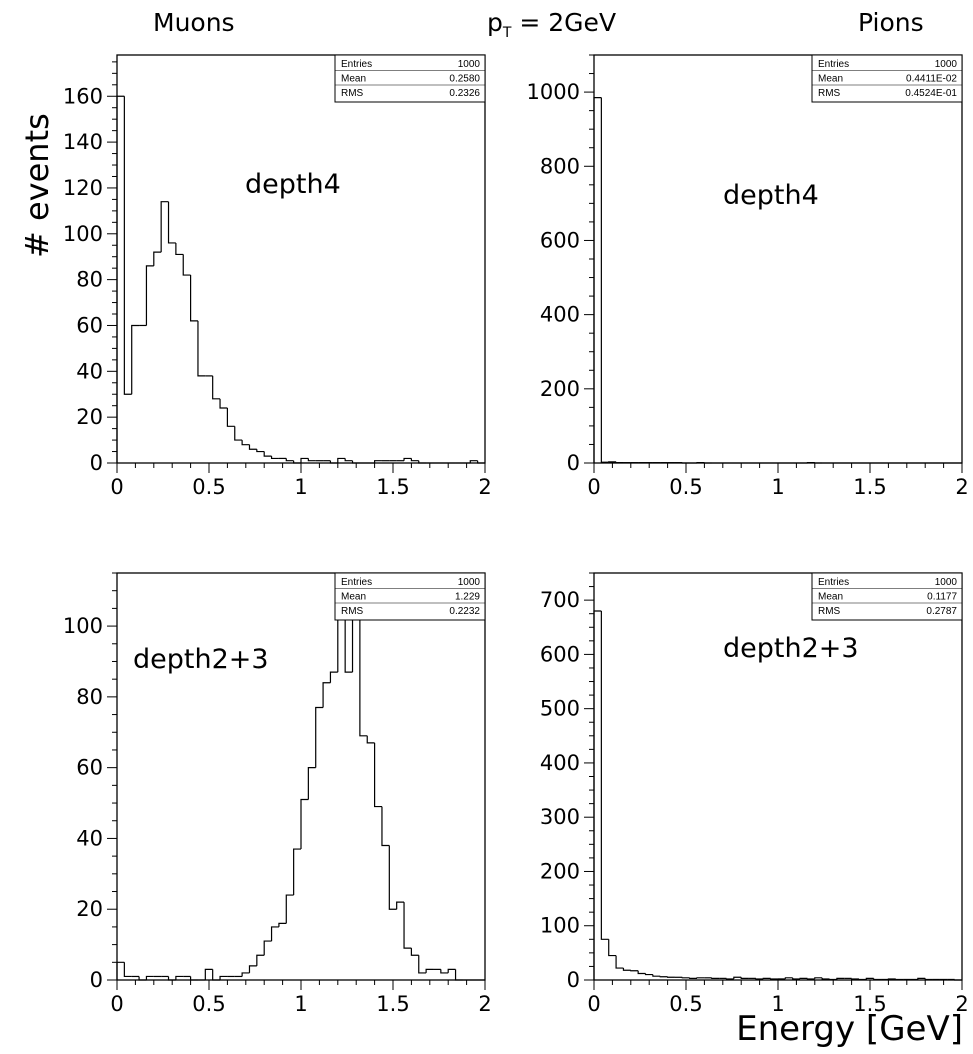 Image resolution: width=973 pixels, height=1054 pixels. What do you see at coordinates (37, 185) in the screenshot?
I see `y-axis-label: # events` at bounding box center [37, 185].